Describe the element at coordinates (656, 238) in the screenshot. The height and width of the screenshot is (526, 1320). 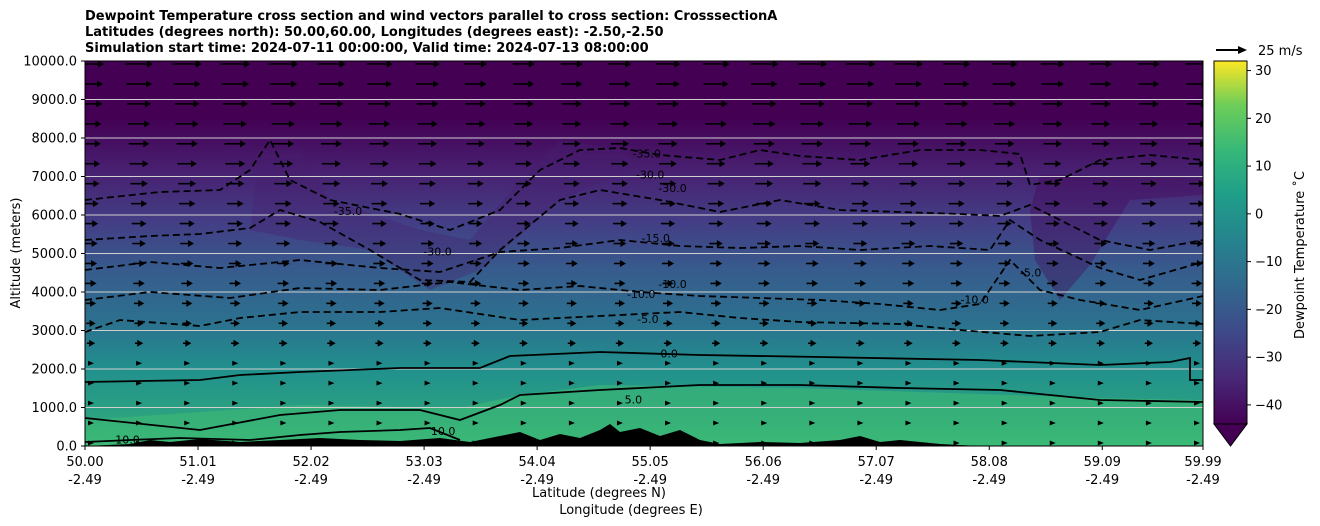
I see `contour-label: -15.0` at that location.